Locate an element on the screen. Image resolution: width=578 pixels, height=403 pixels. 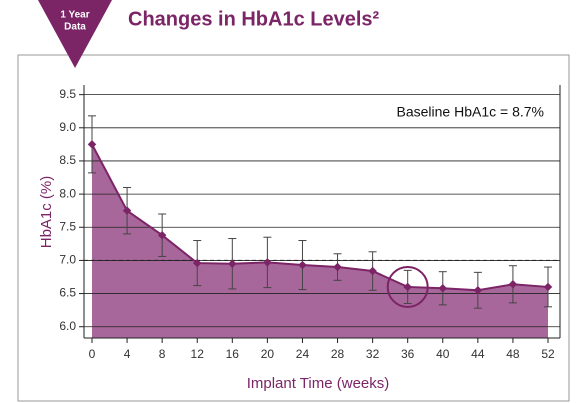
x-tick-label: 40 is located at coordinates (443, 354).